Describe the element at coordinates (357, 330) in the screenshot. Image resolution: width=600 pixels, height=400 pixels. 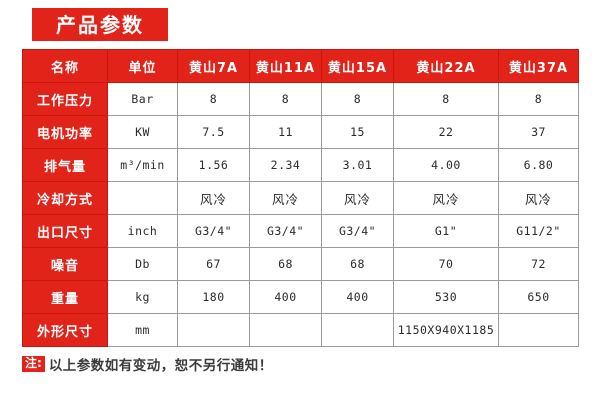
I see `cell-15a` at that location.